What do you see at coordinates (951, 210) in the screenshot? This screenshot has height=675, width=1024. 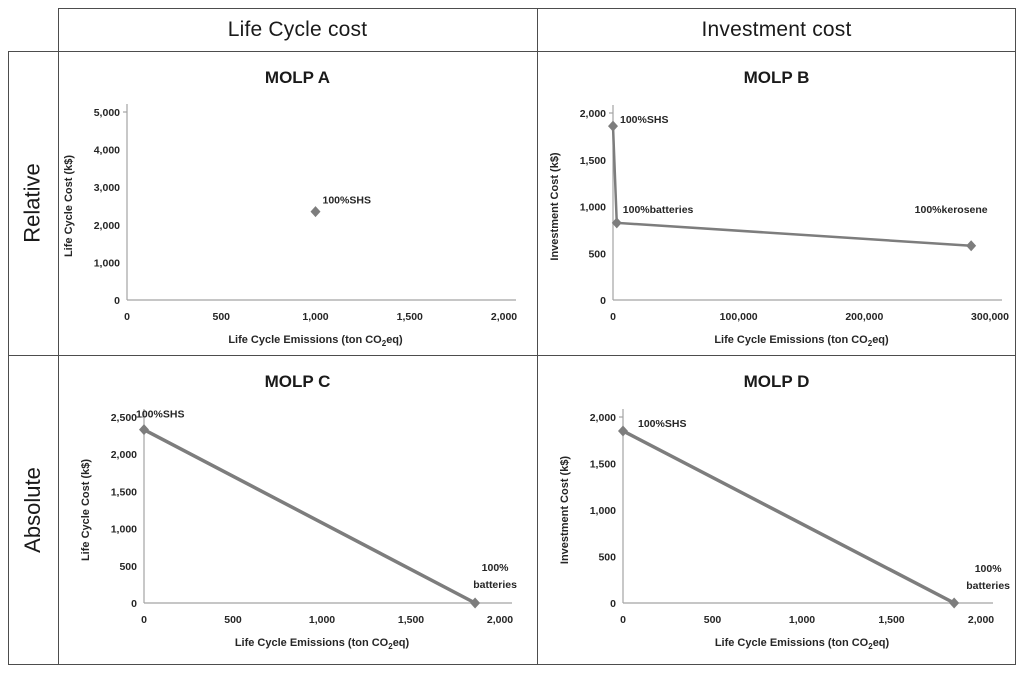 I see `data-point-label: 100%kerosene` at bounding box center [951, 210].